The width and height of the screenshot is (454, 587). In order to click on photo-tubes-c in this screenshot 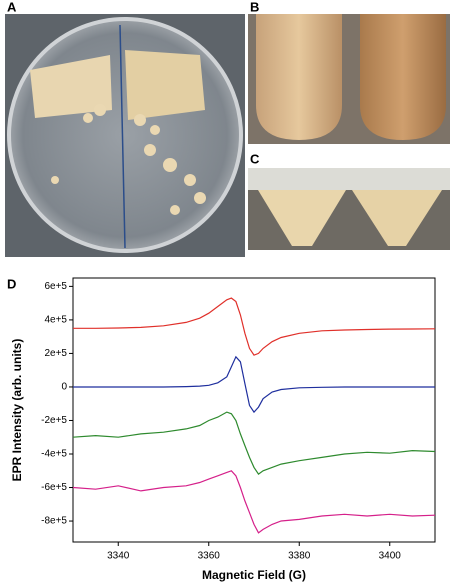, I will do `click(349, 209)`.